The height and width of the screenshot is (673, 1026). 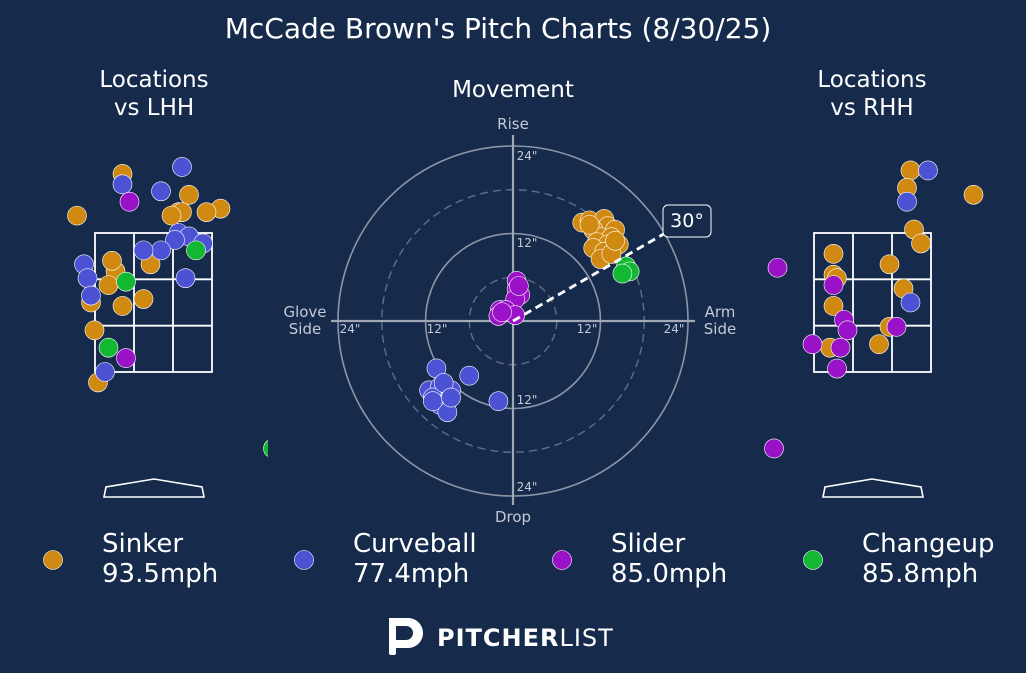 What do you see at coordinates (720, 329) in the screenshot?
I see `arm-side-label: Side` at bounding box center [720, 329].